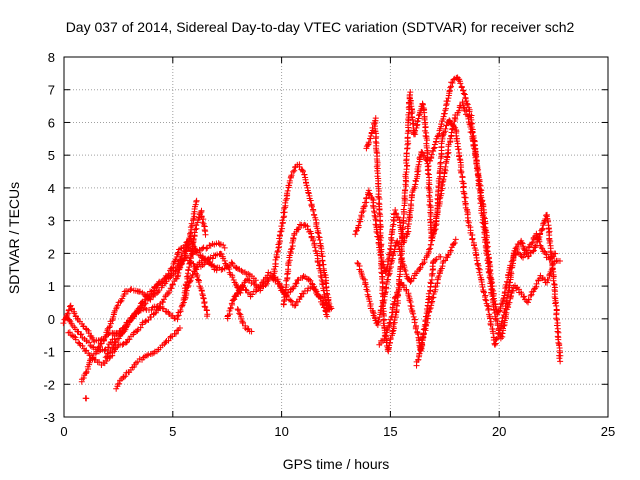 The width and height of the screenshot is (640, 480). Describe the element at coordinates (390, 431) in the screenshot. I see `x-tick-label: 15` at that location.